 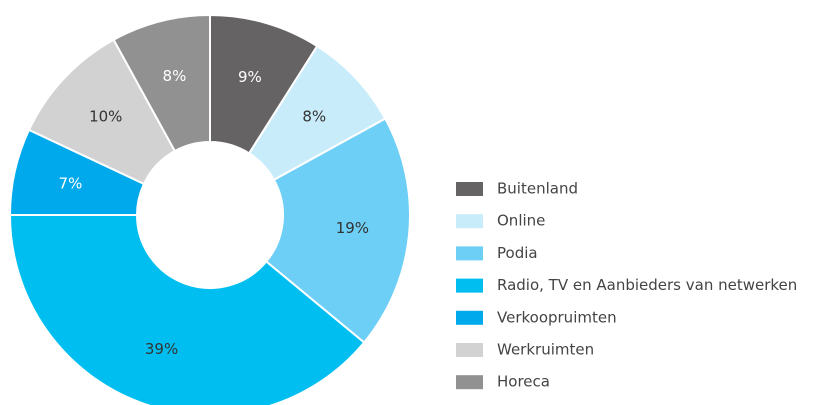 What do you see at coordinates (545, 350) in the screenshot?
I see `legend-label: Werkruimten` at bounding box center [545, 350].